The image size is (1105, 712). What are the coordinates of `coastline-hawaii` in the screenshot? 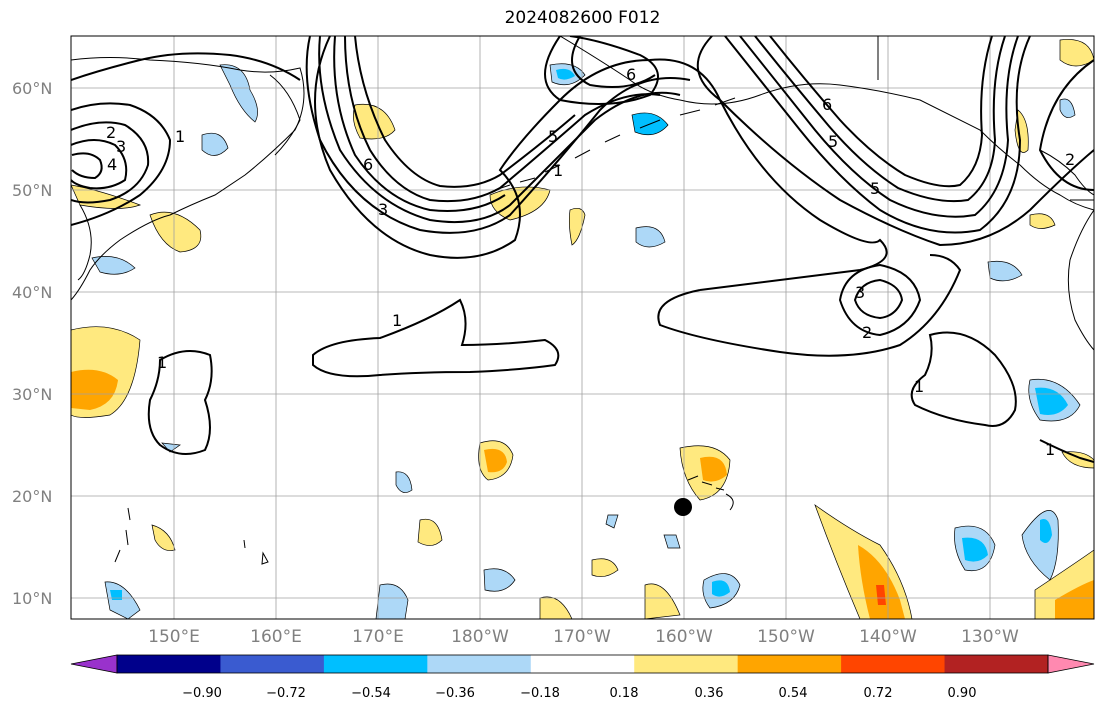 It's located at (710, 493).